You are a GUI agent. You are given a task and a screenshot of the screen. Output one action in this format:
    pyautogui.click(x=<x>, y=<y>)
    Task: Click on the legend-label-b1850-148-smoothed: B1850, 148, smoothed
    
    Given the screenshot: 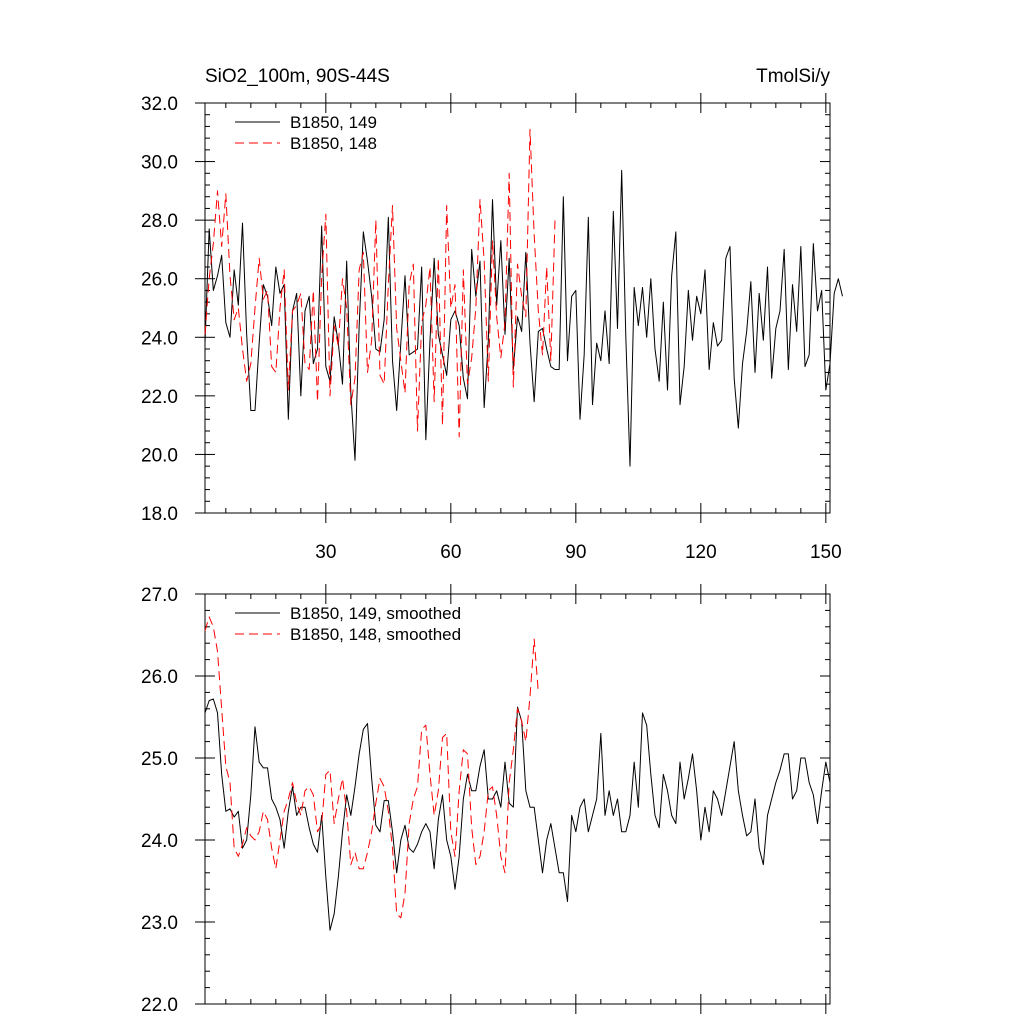 What is the action you would take?
    pyautogui.click(x=375, y=634)
    